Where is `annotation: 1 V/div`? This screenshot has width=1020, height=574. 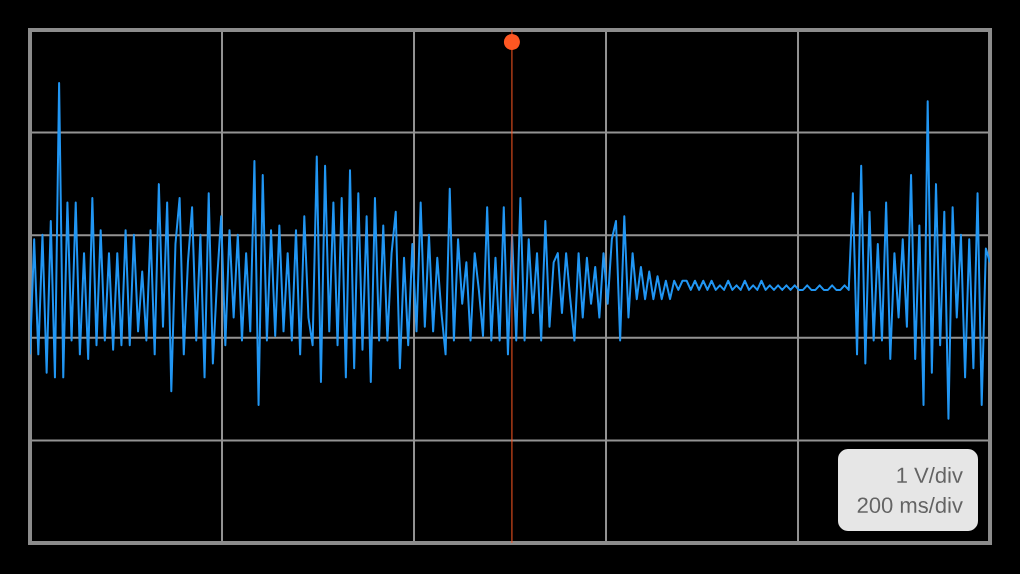
annotation: 1 V/div is located at coordinates (930, 475).